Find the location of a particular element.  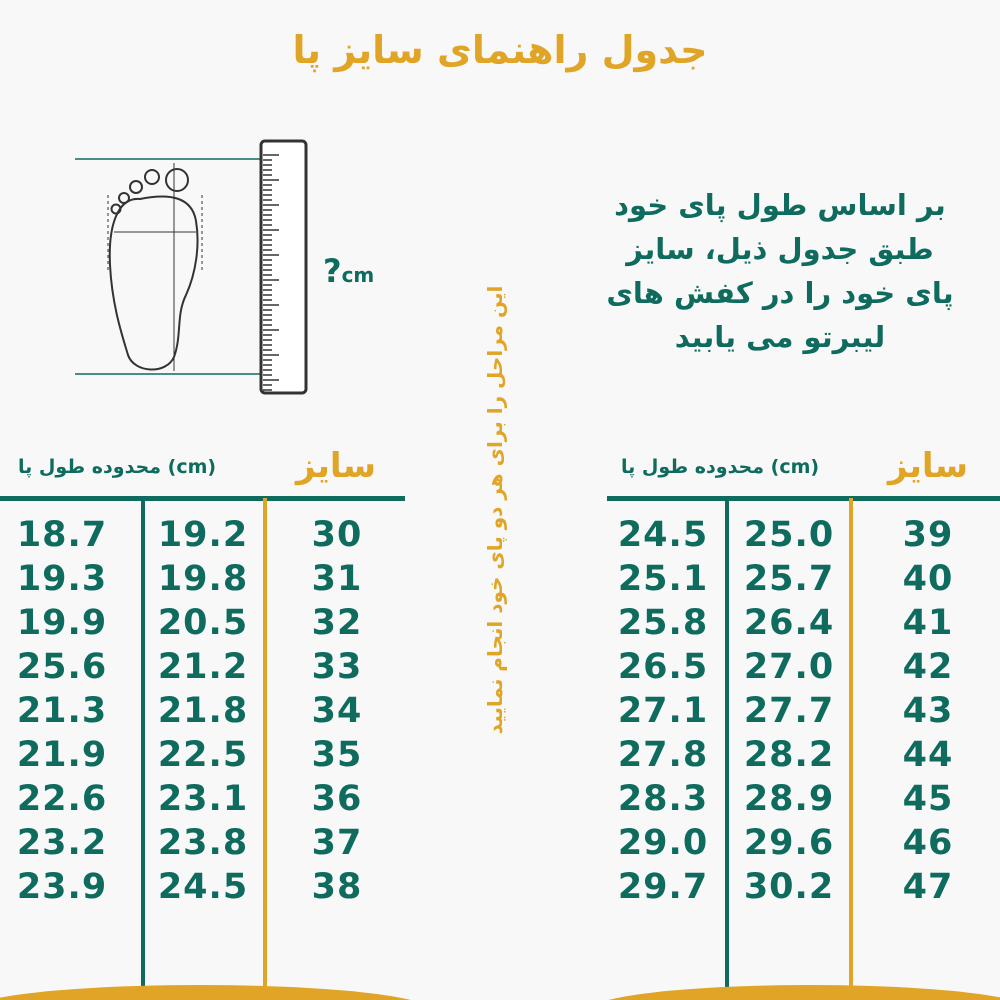

range-min-cell: 19.9 is located at coordinates (62, 623).